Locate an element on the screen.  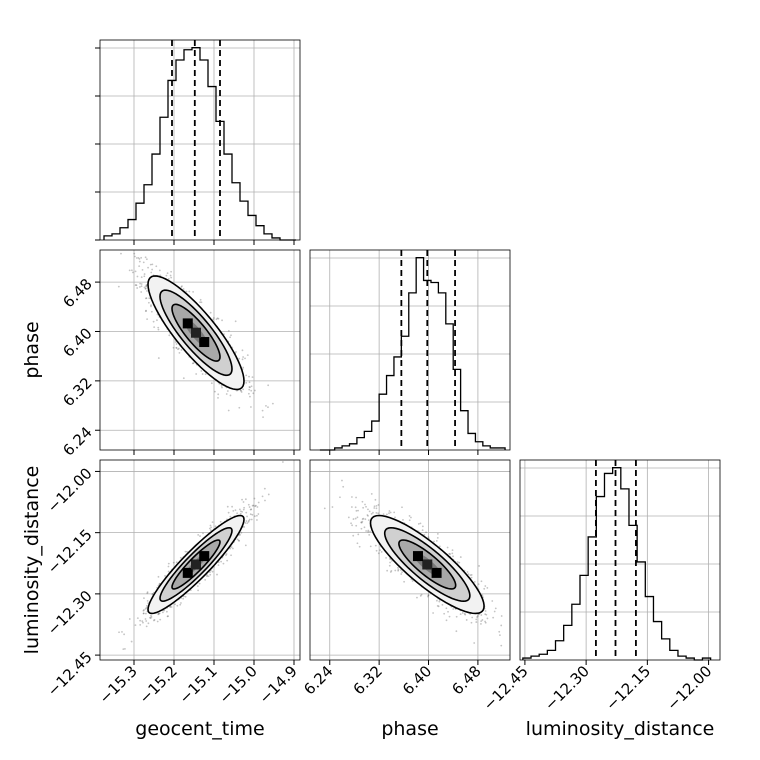
panel-frame is located at coordinates (410, 350).